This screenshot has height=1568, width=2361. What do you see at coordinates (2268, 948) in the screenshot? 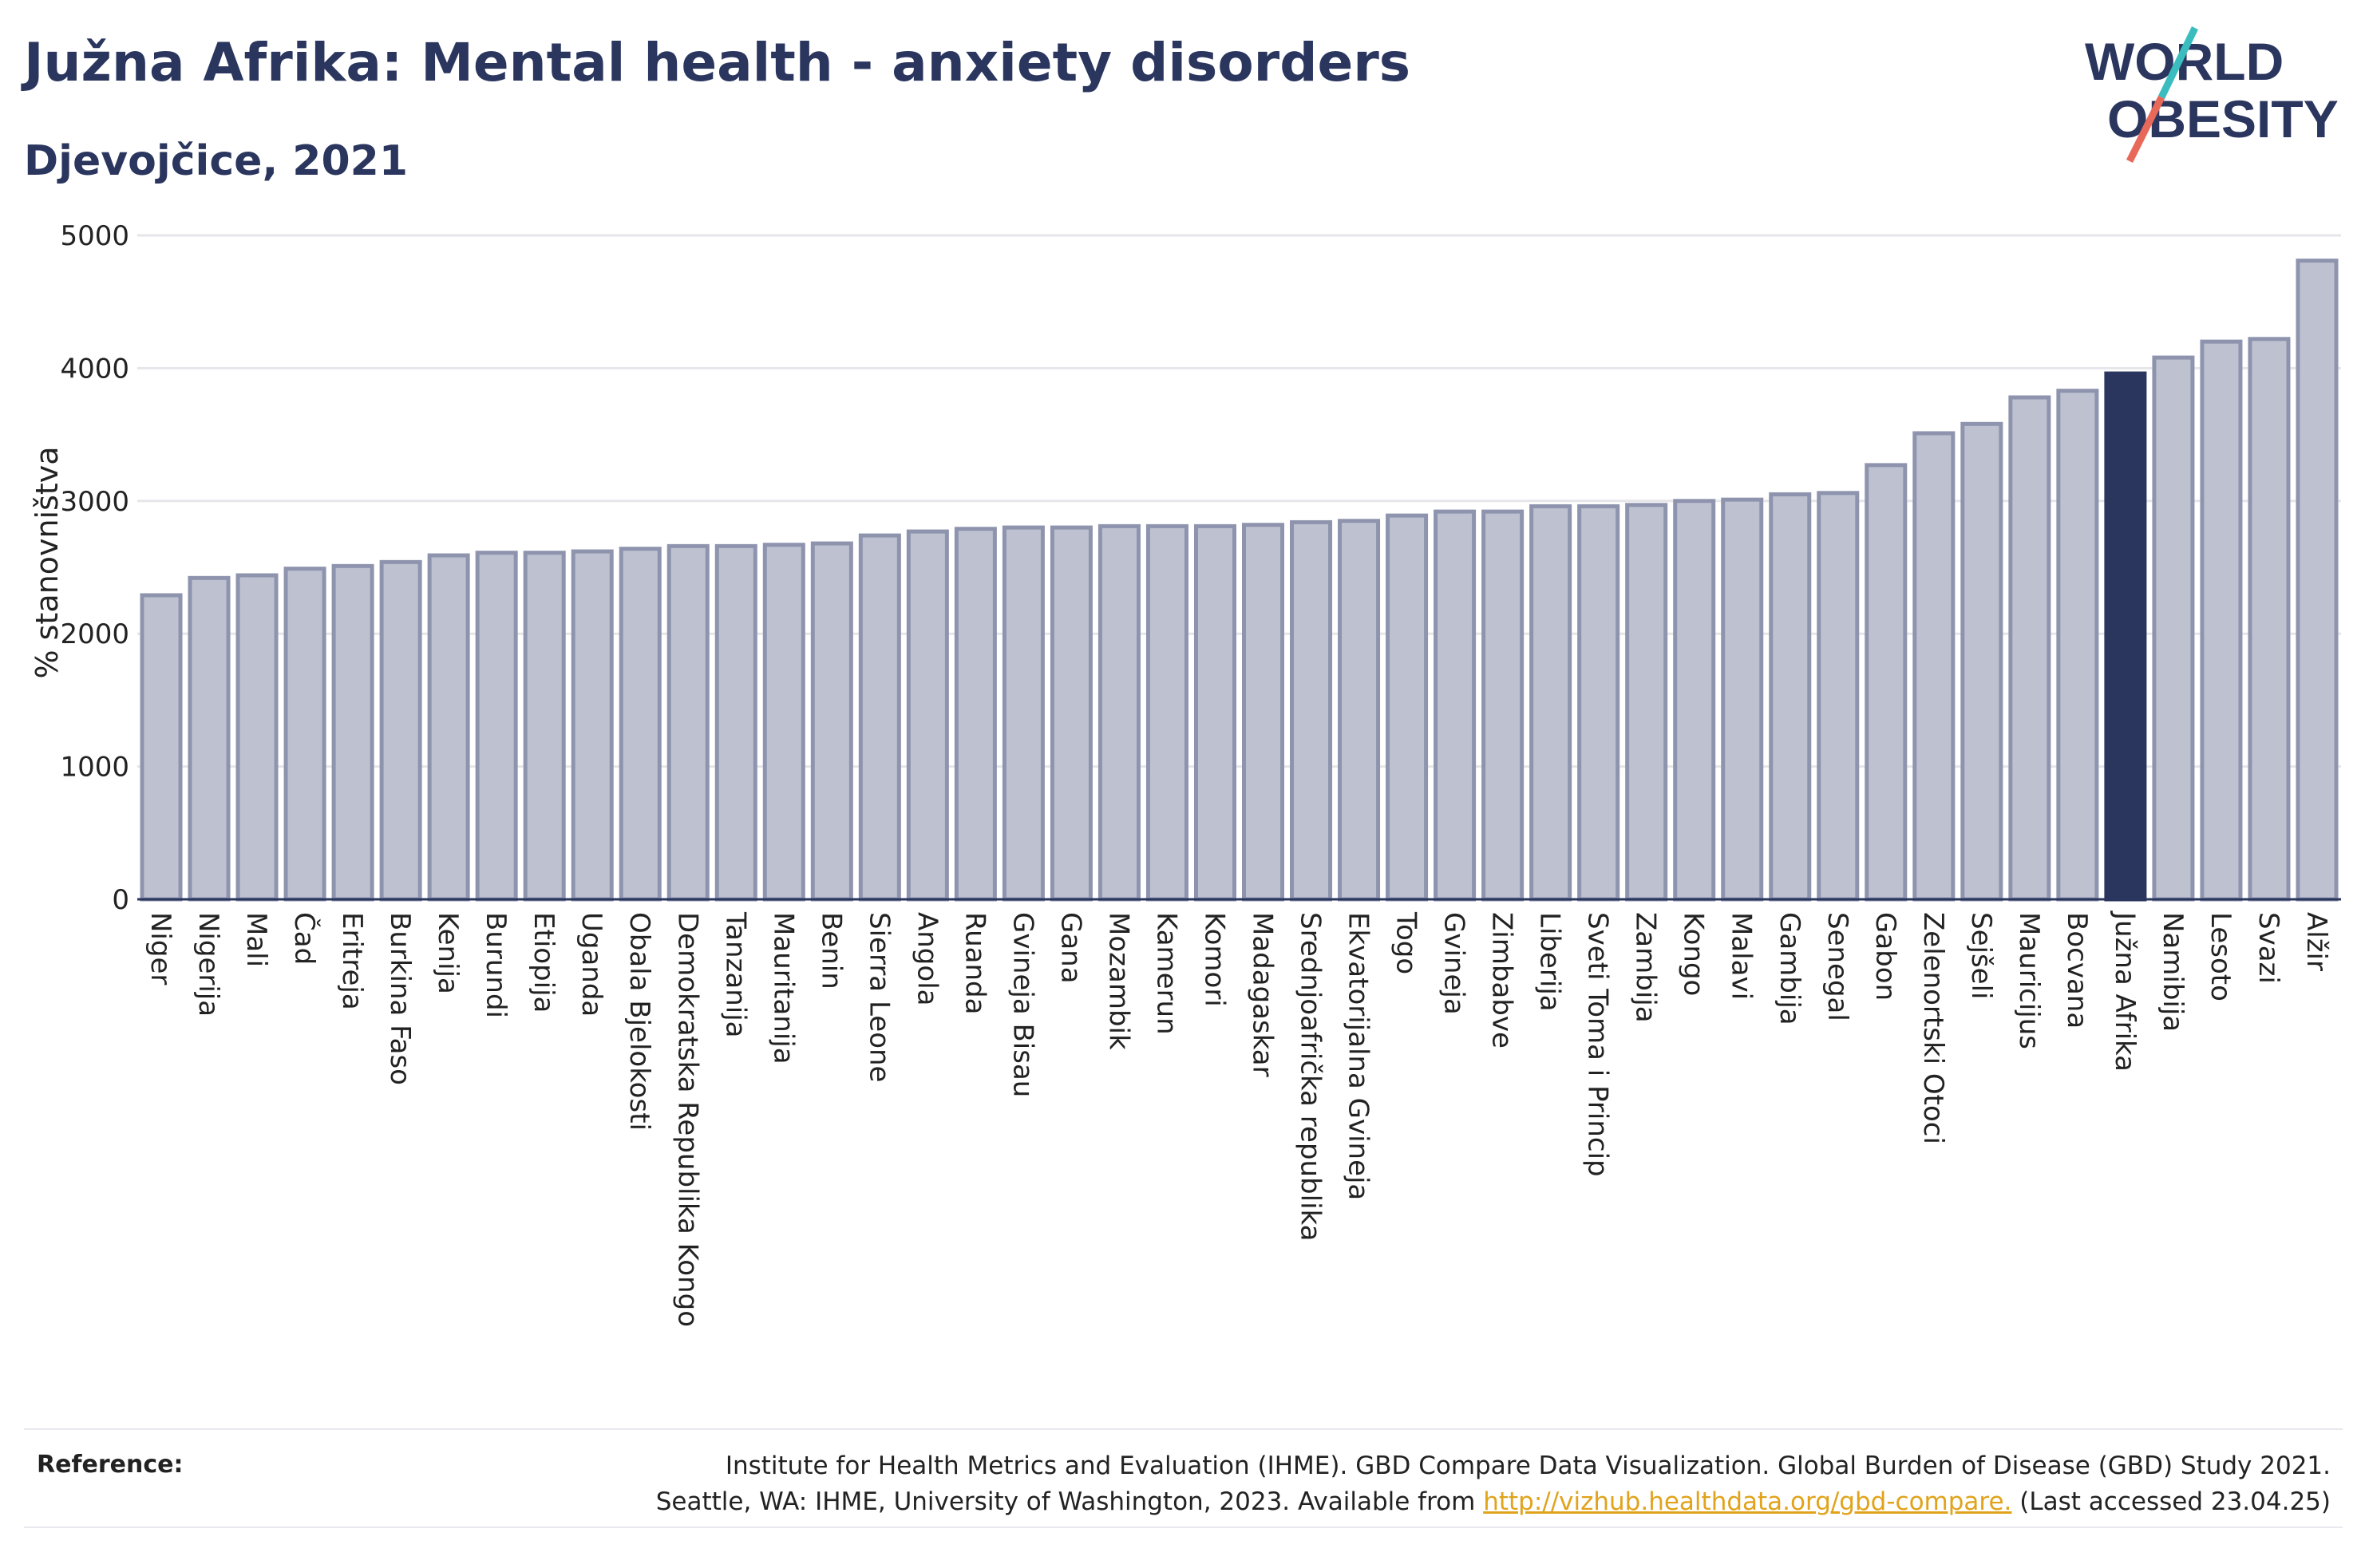
I see `x-tick-label: Svazi` at bounding box center [2268, 948].